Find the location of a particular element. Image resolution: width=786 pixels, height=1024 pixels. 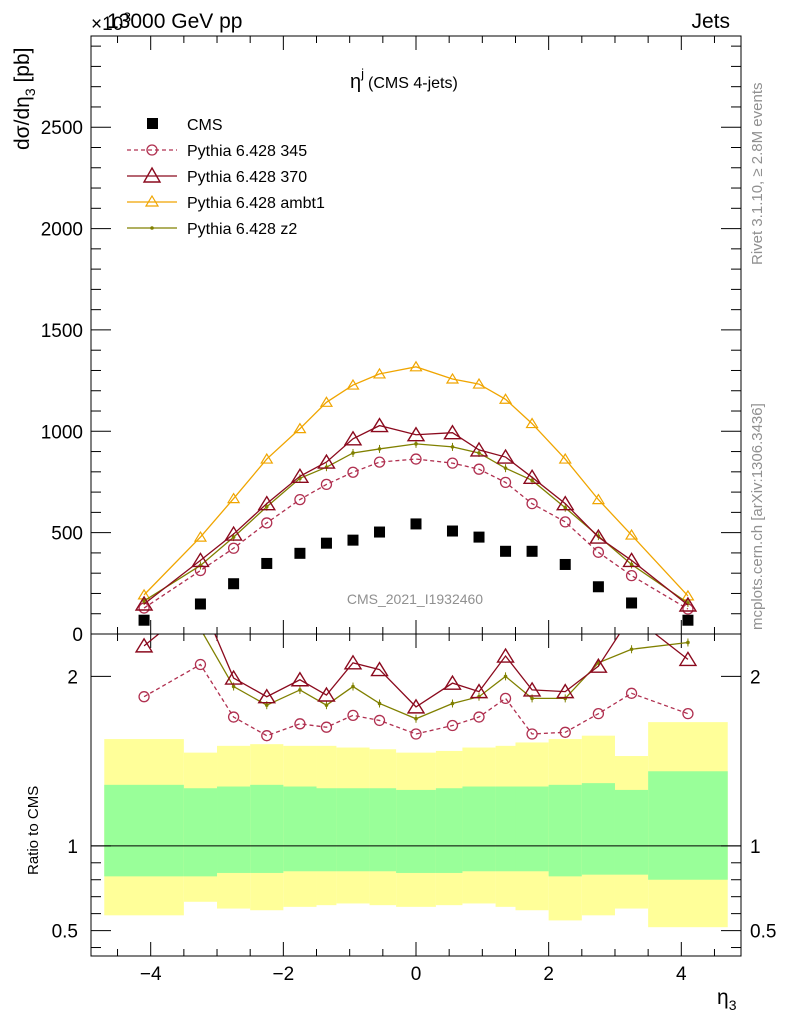

svg-text: Pythia 6.428 ambt1 is located at coordinates (256, 203).